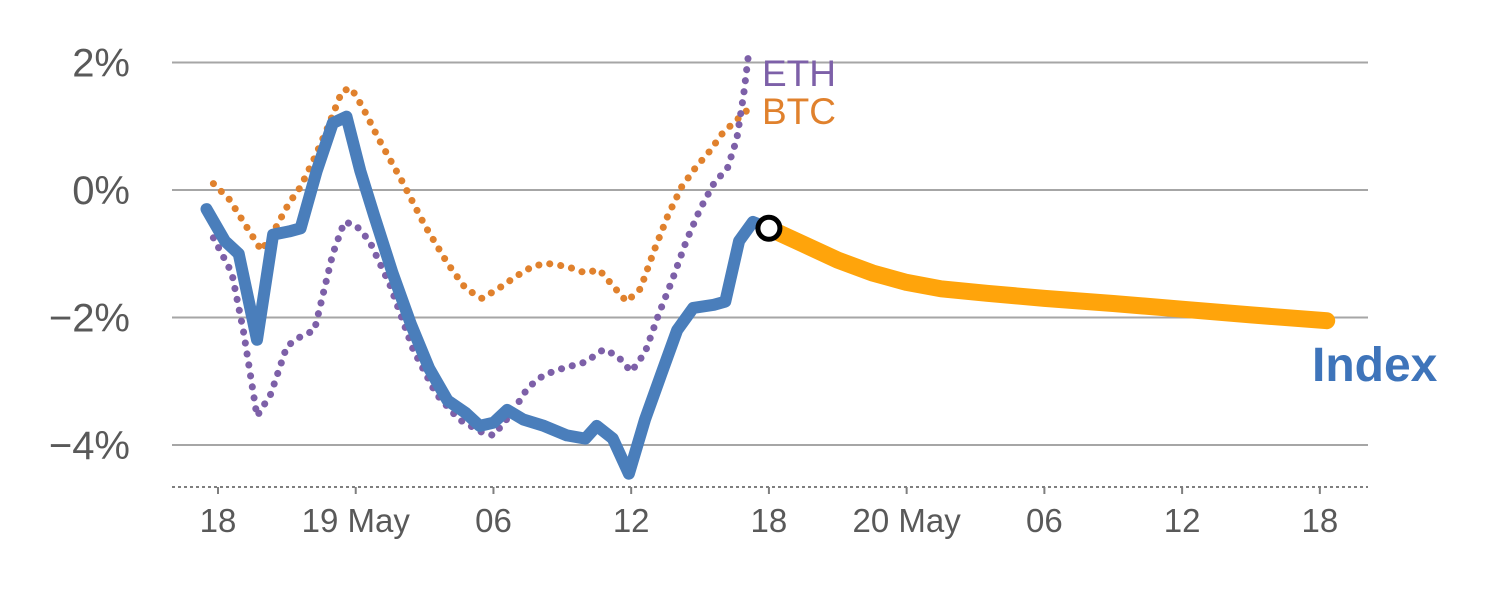 This screenshot has width=1500, height=600. I want to click on x-axis-tick-label: 19 May, so click(356, 520).